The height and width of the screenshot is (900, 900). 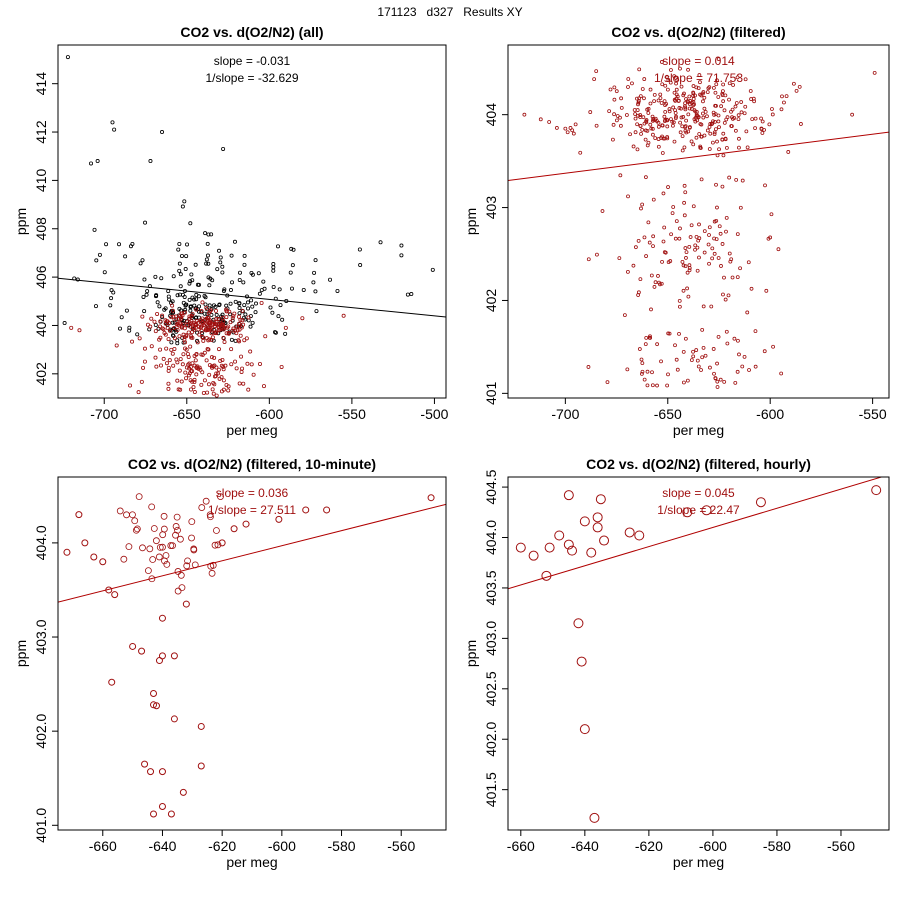 I want to click on y-tick-label: 406, so click(x=41, y=277).